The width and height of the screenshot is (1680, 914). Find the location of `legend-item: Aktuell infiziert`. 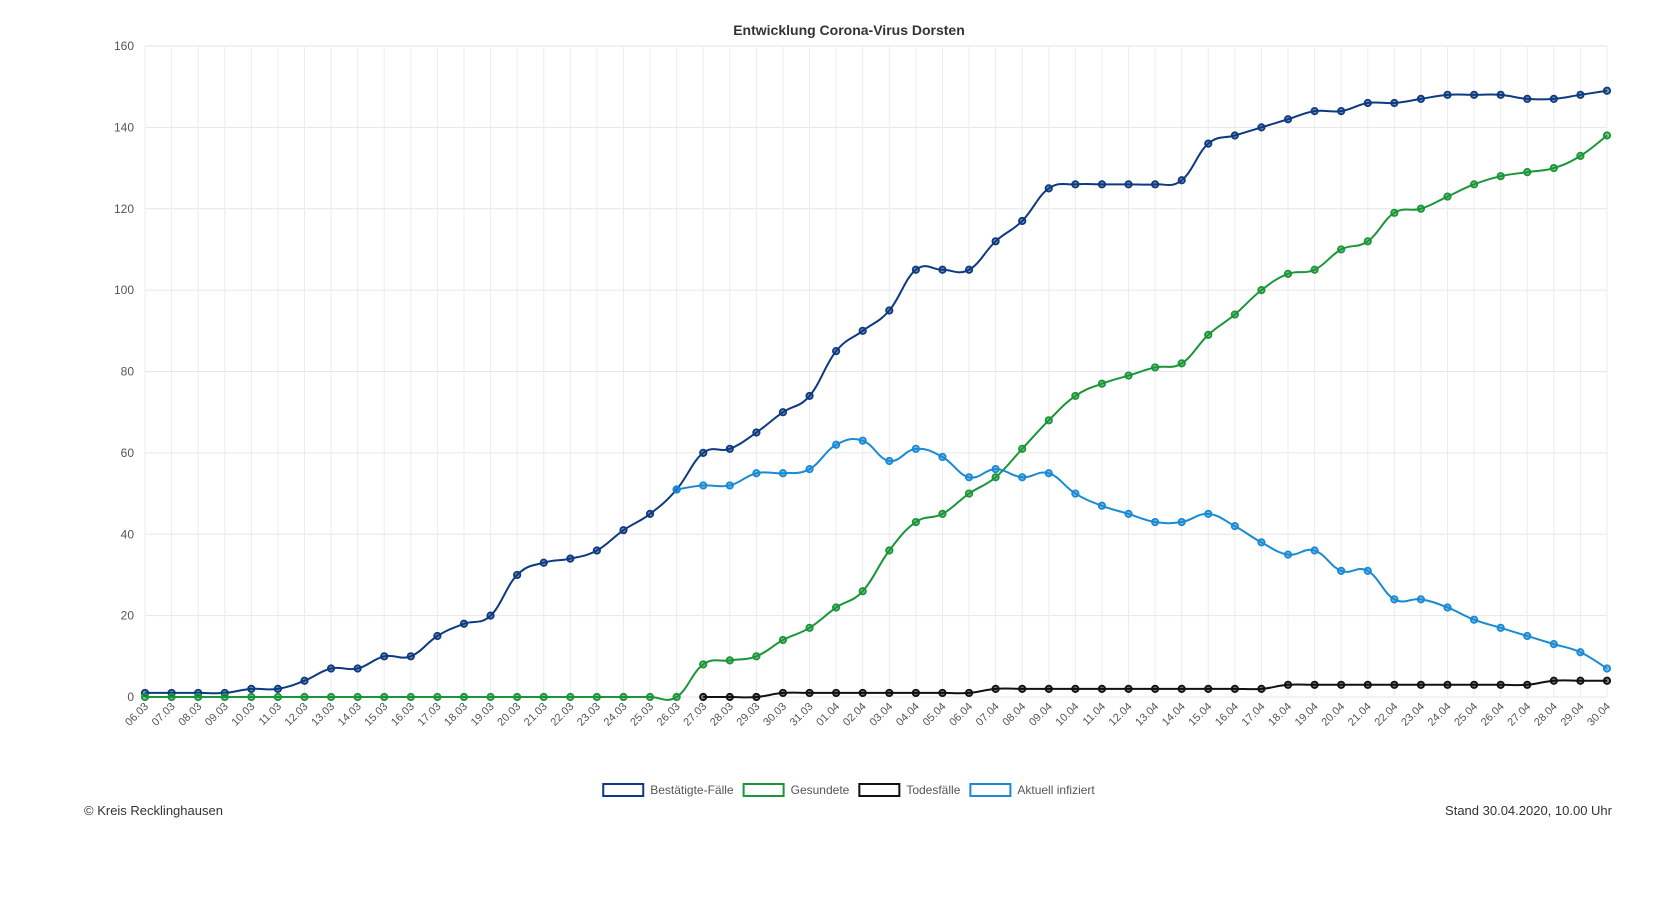

legend-item: Aktuell infiziert is located at coordinates (1032, 790).